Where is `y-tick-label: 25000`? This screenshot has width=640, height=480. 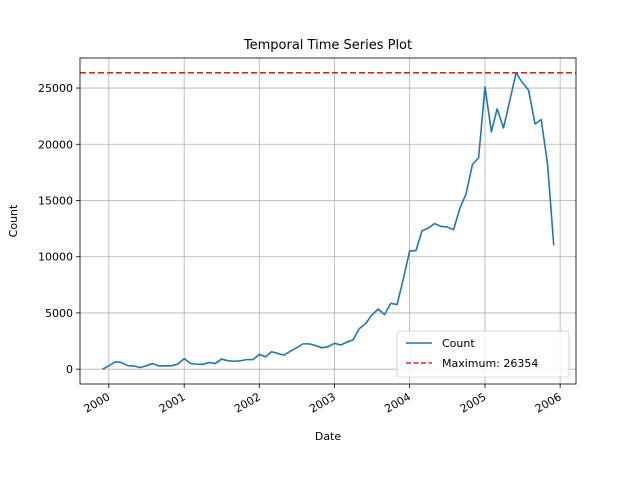
y-tick-label: 25000 is located at coordinates (55, 88).